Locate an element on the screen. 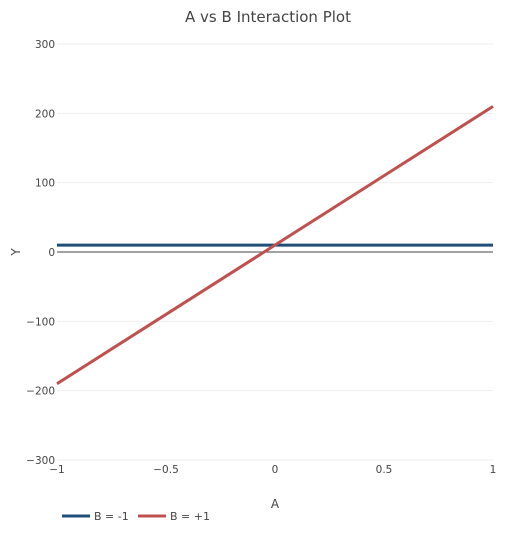  x-tick-label: −1 is located at coordinates (56, 470).